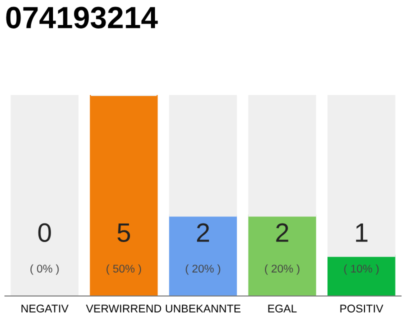 The width and height of the screenshot is (410, 320). Describe the element at coordinates (362, 308) in the screenshot. I see `x-tick-label: POSITIV` at that location.